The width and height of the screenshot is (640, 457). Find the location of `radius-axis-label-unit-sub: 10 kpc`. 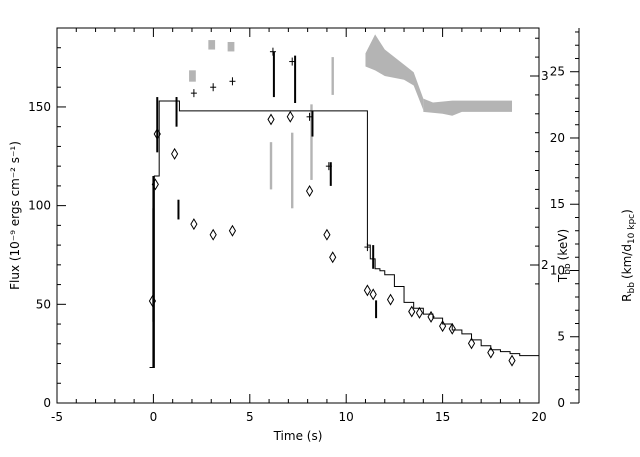

radius-axis-label-unit-sub: 10 kpc is located at coordinates (632, 229).